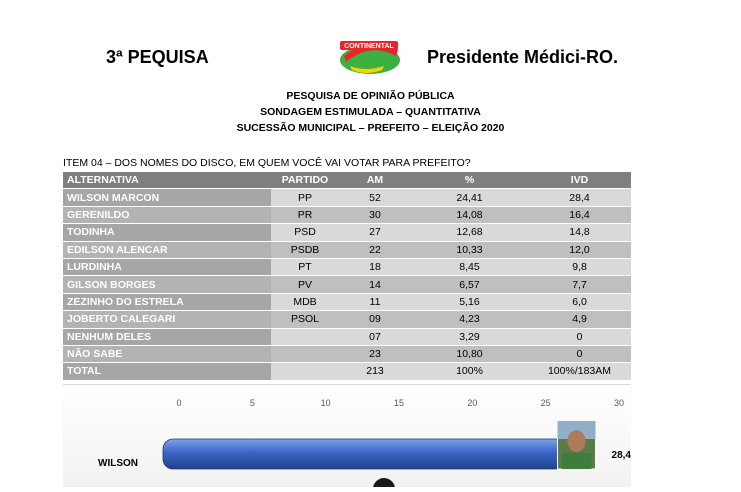  What do you see at coordinates (118, 463) in the screenshot?
I see `category-label: WILSON` at bounding box center [118, 463].